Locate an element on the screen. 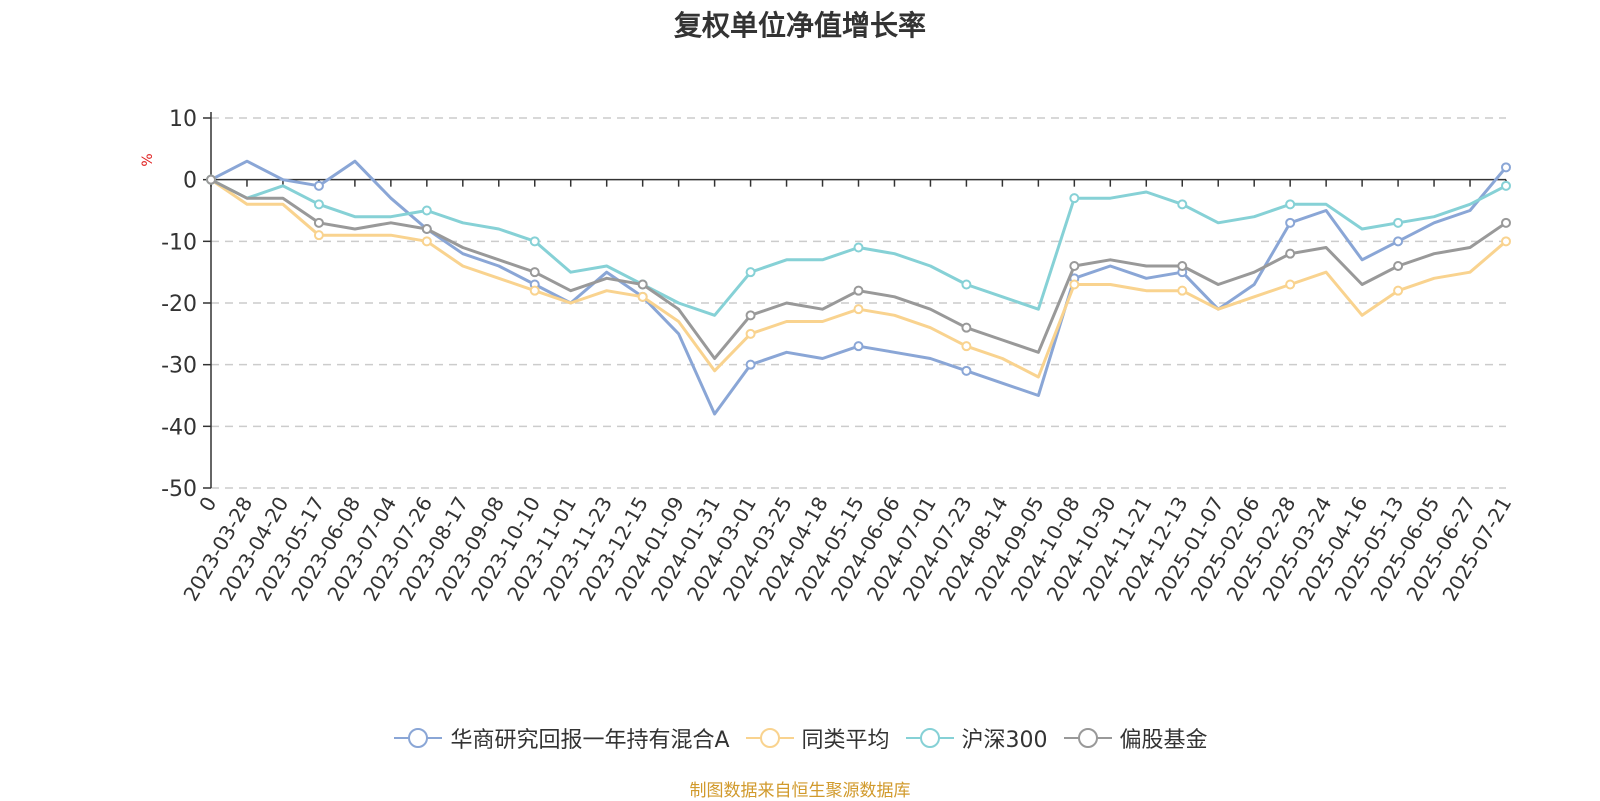  y-axis-unit-label: % is located at coordinates (148, 159).